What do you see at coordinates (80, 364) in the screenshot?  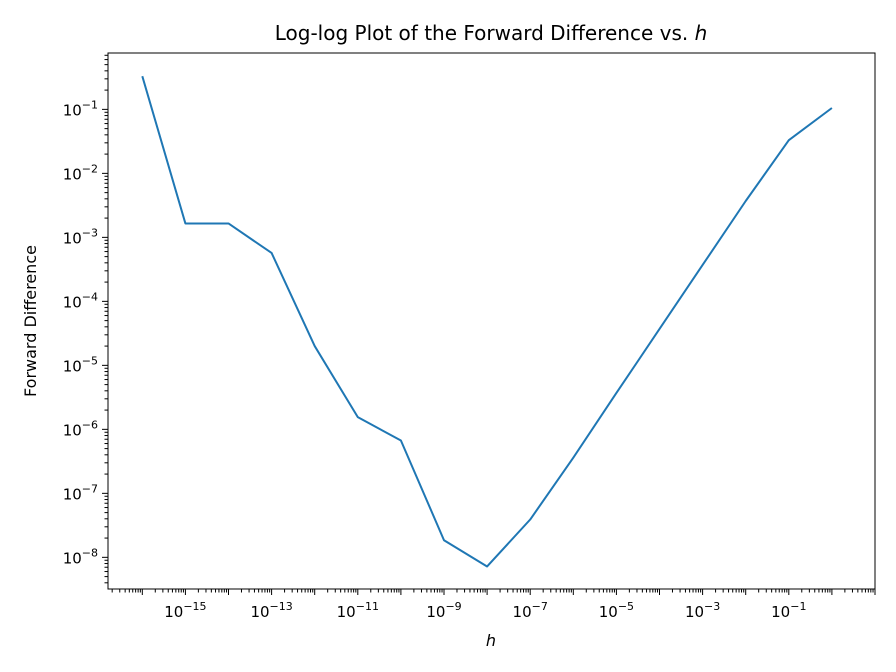 I see `y-tick-label: 10⁻⁵` at bounding box center [80, 364].